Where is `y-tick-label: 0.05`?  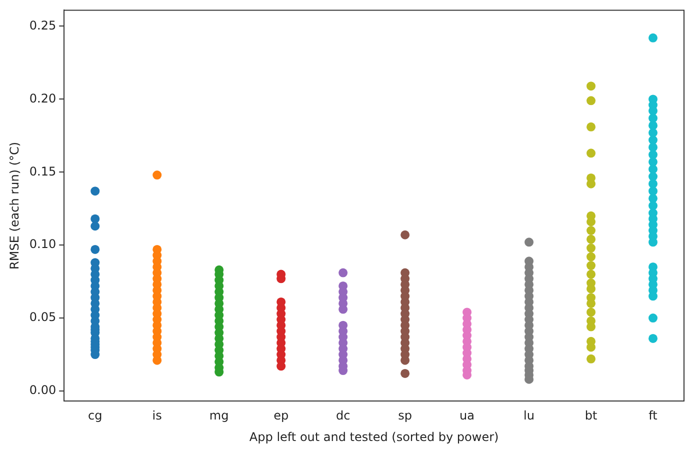 y-tick-label: 0.05 is located at coordinates (42, 317).